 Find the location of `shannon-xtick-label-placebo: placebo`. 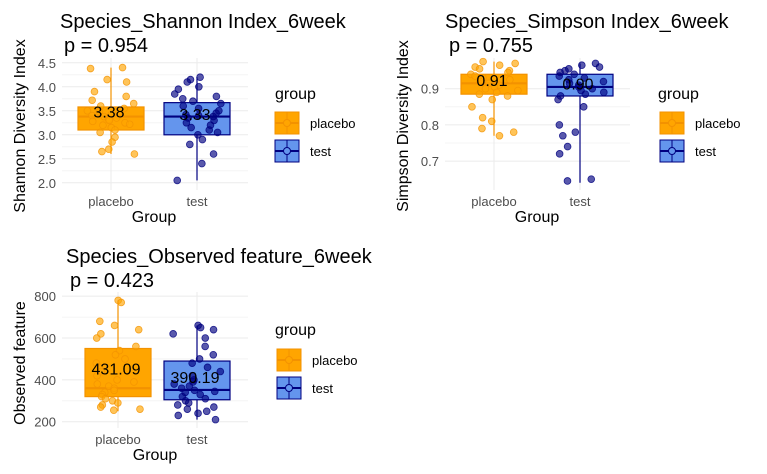

shannon-xtick-label-placebo: placebo is located at coordinates (111, 201).